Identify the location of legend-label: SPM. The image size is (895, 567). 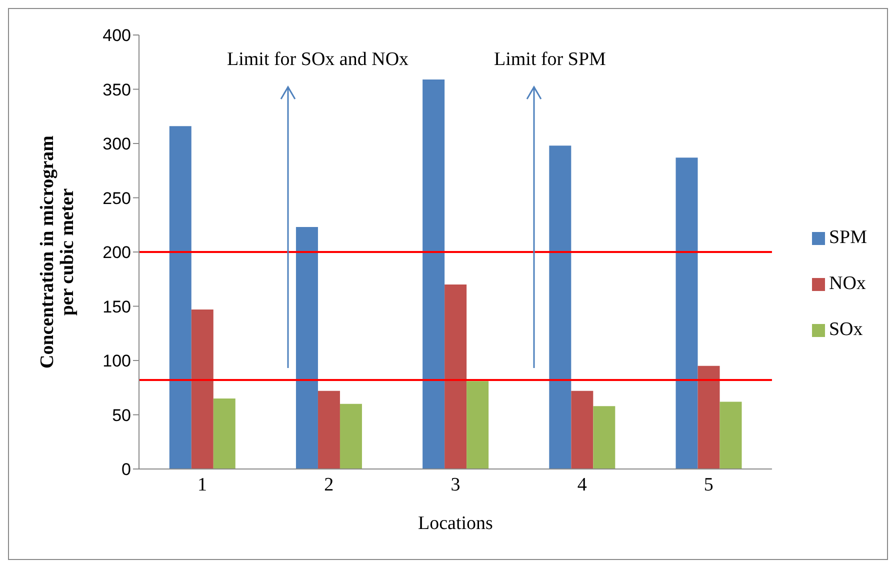
(847, 237).